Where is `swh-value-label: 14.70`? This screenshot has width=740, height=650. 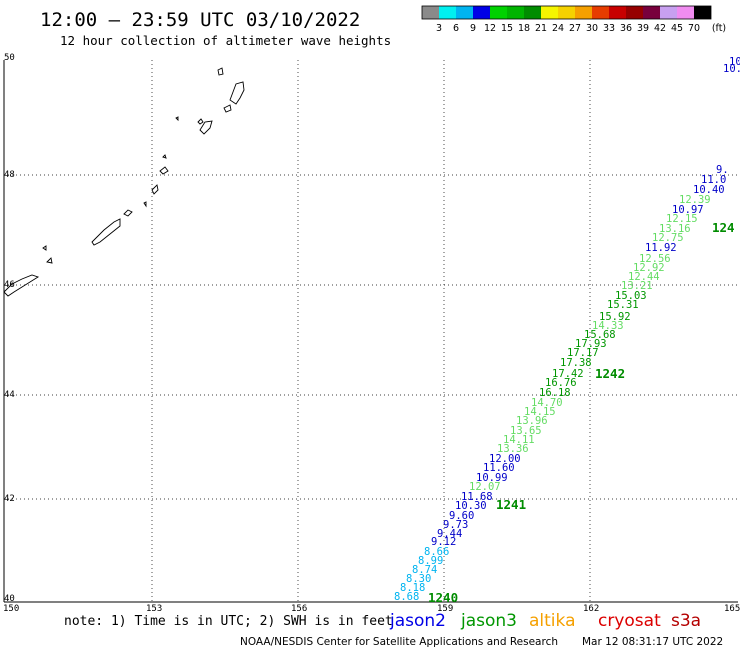 swh-value-label: 14.70 is located at coordinates (547, 403).